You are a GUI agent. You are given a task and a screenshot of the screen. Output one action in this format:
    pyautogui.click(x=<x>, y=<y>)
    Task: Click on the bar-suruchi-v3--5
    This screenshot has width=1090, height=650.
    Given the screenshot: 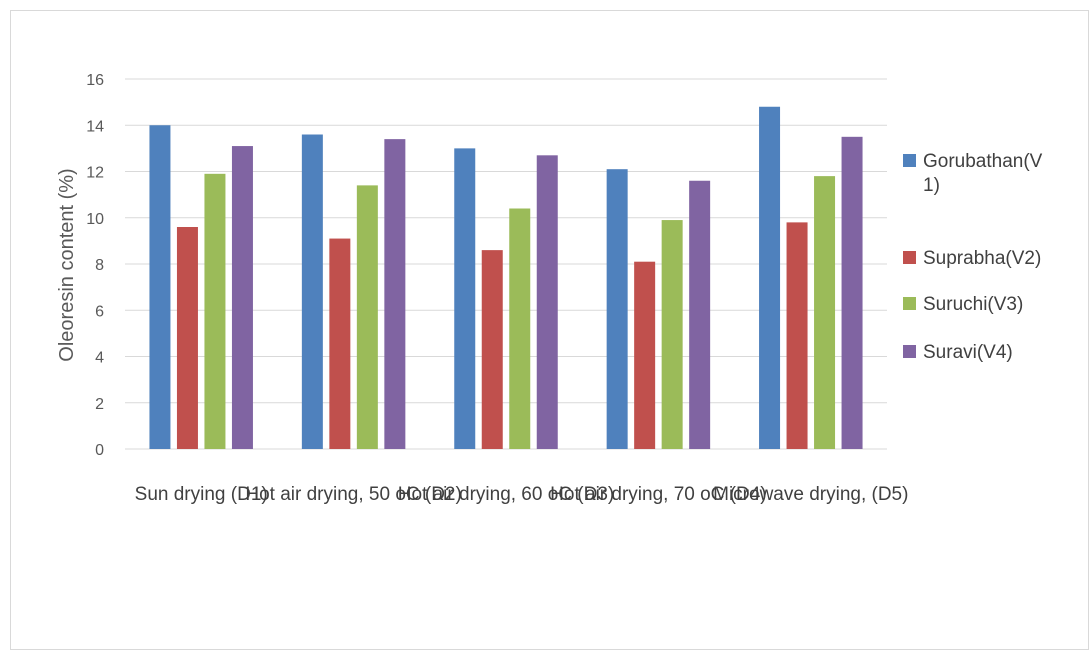 What is the action you would take?
    pyautogui.click(x=825, y=312)
    